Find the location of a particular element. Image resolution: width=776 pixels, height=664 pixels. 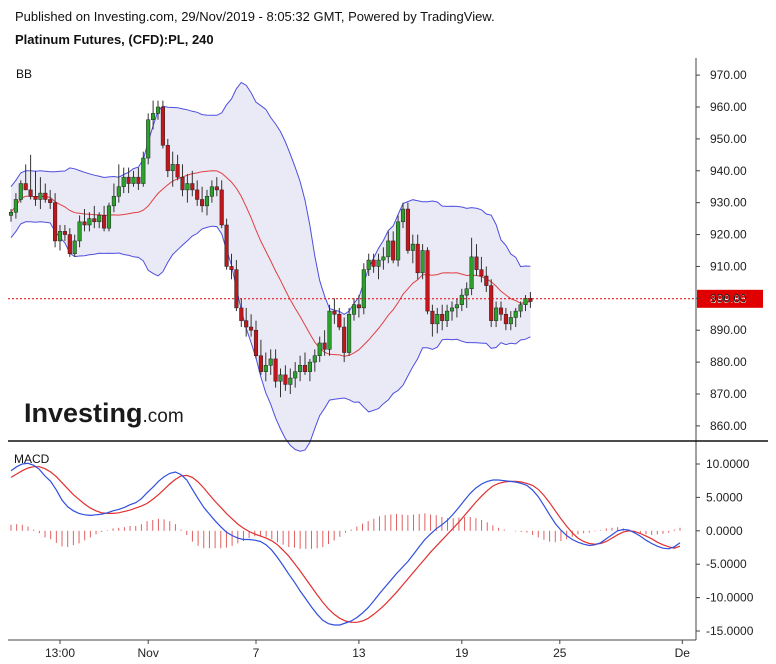

price-tick-label: 870.00 is located at coordinates (728, 394).